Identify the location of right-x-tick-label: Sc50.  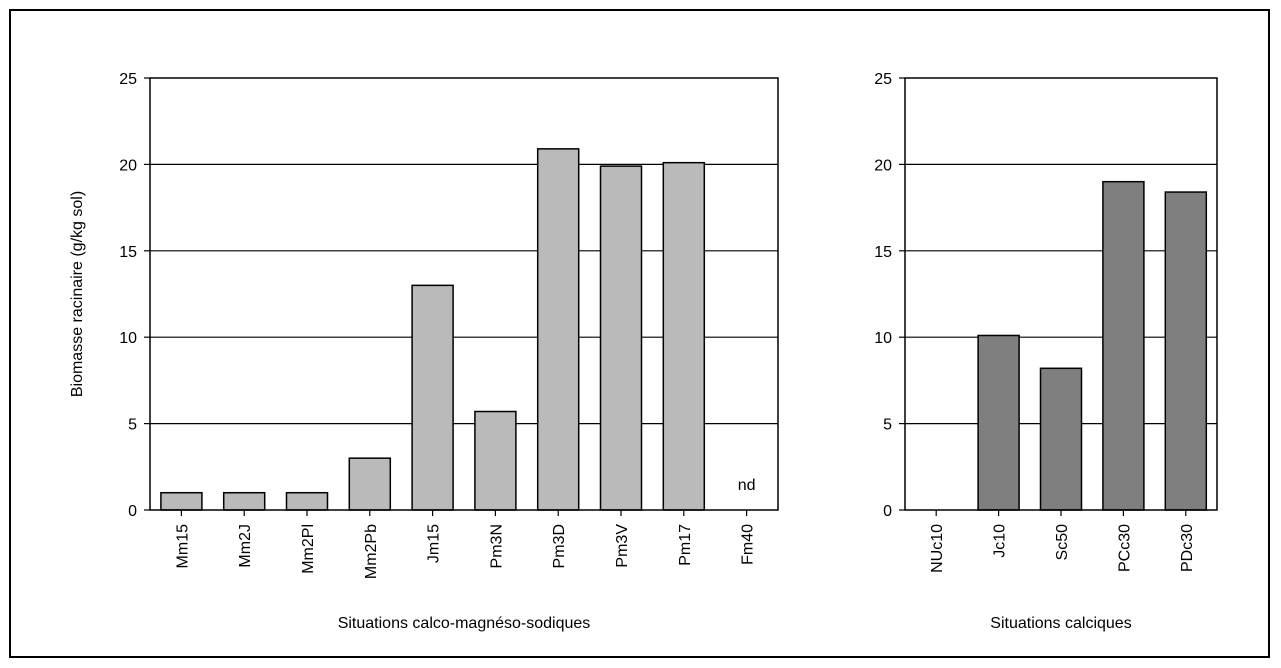
(1062, 542).